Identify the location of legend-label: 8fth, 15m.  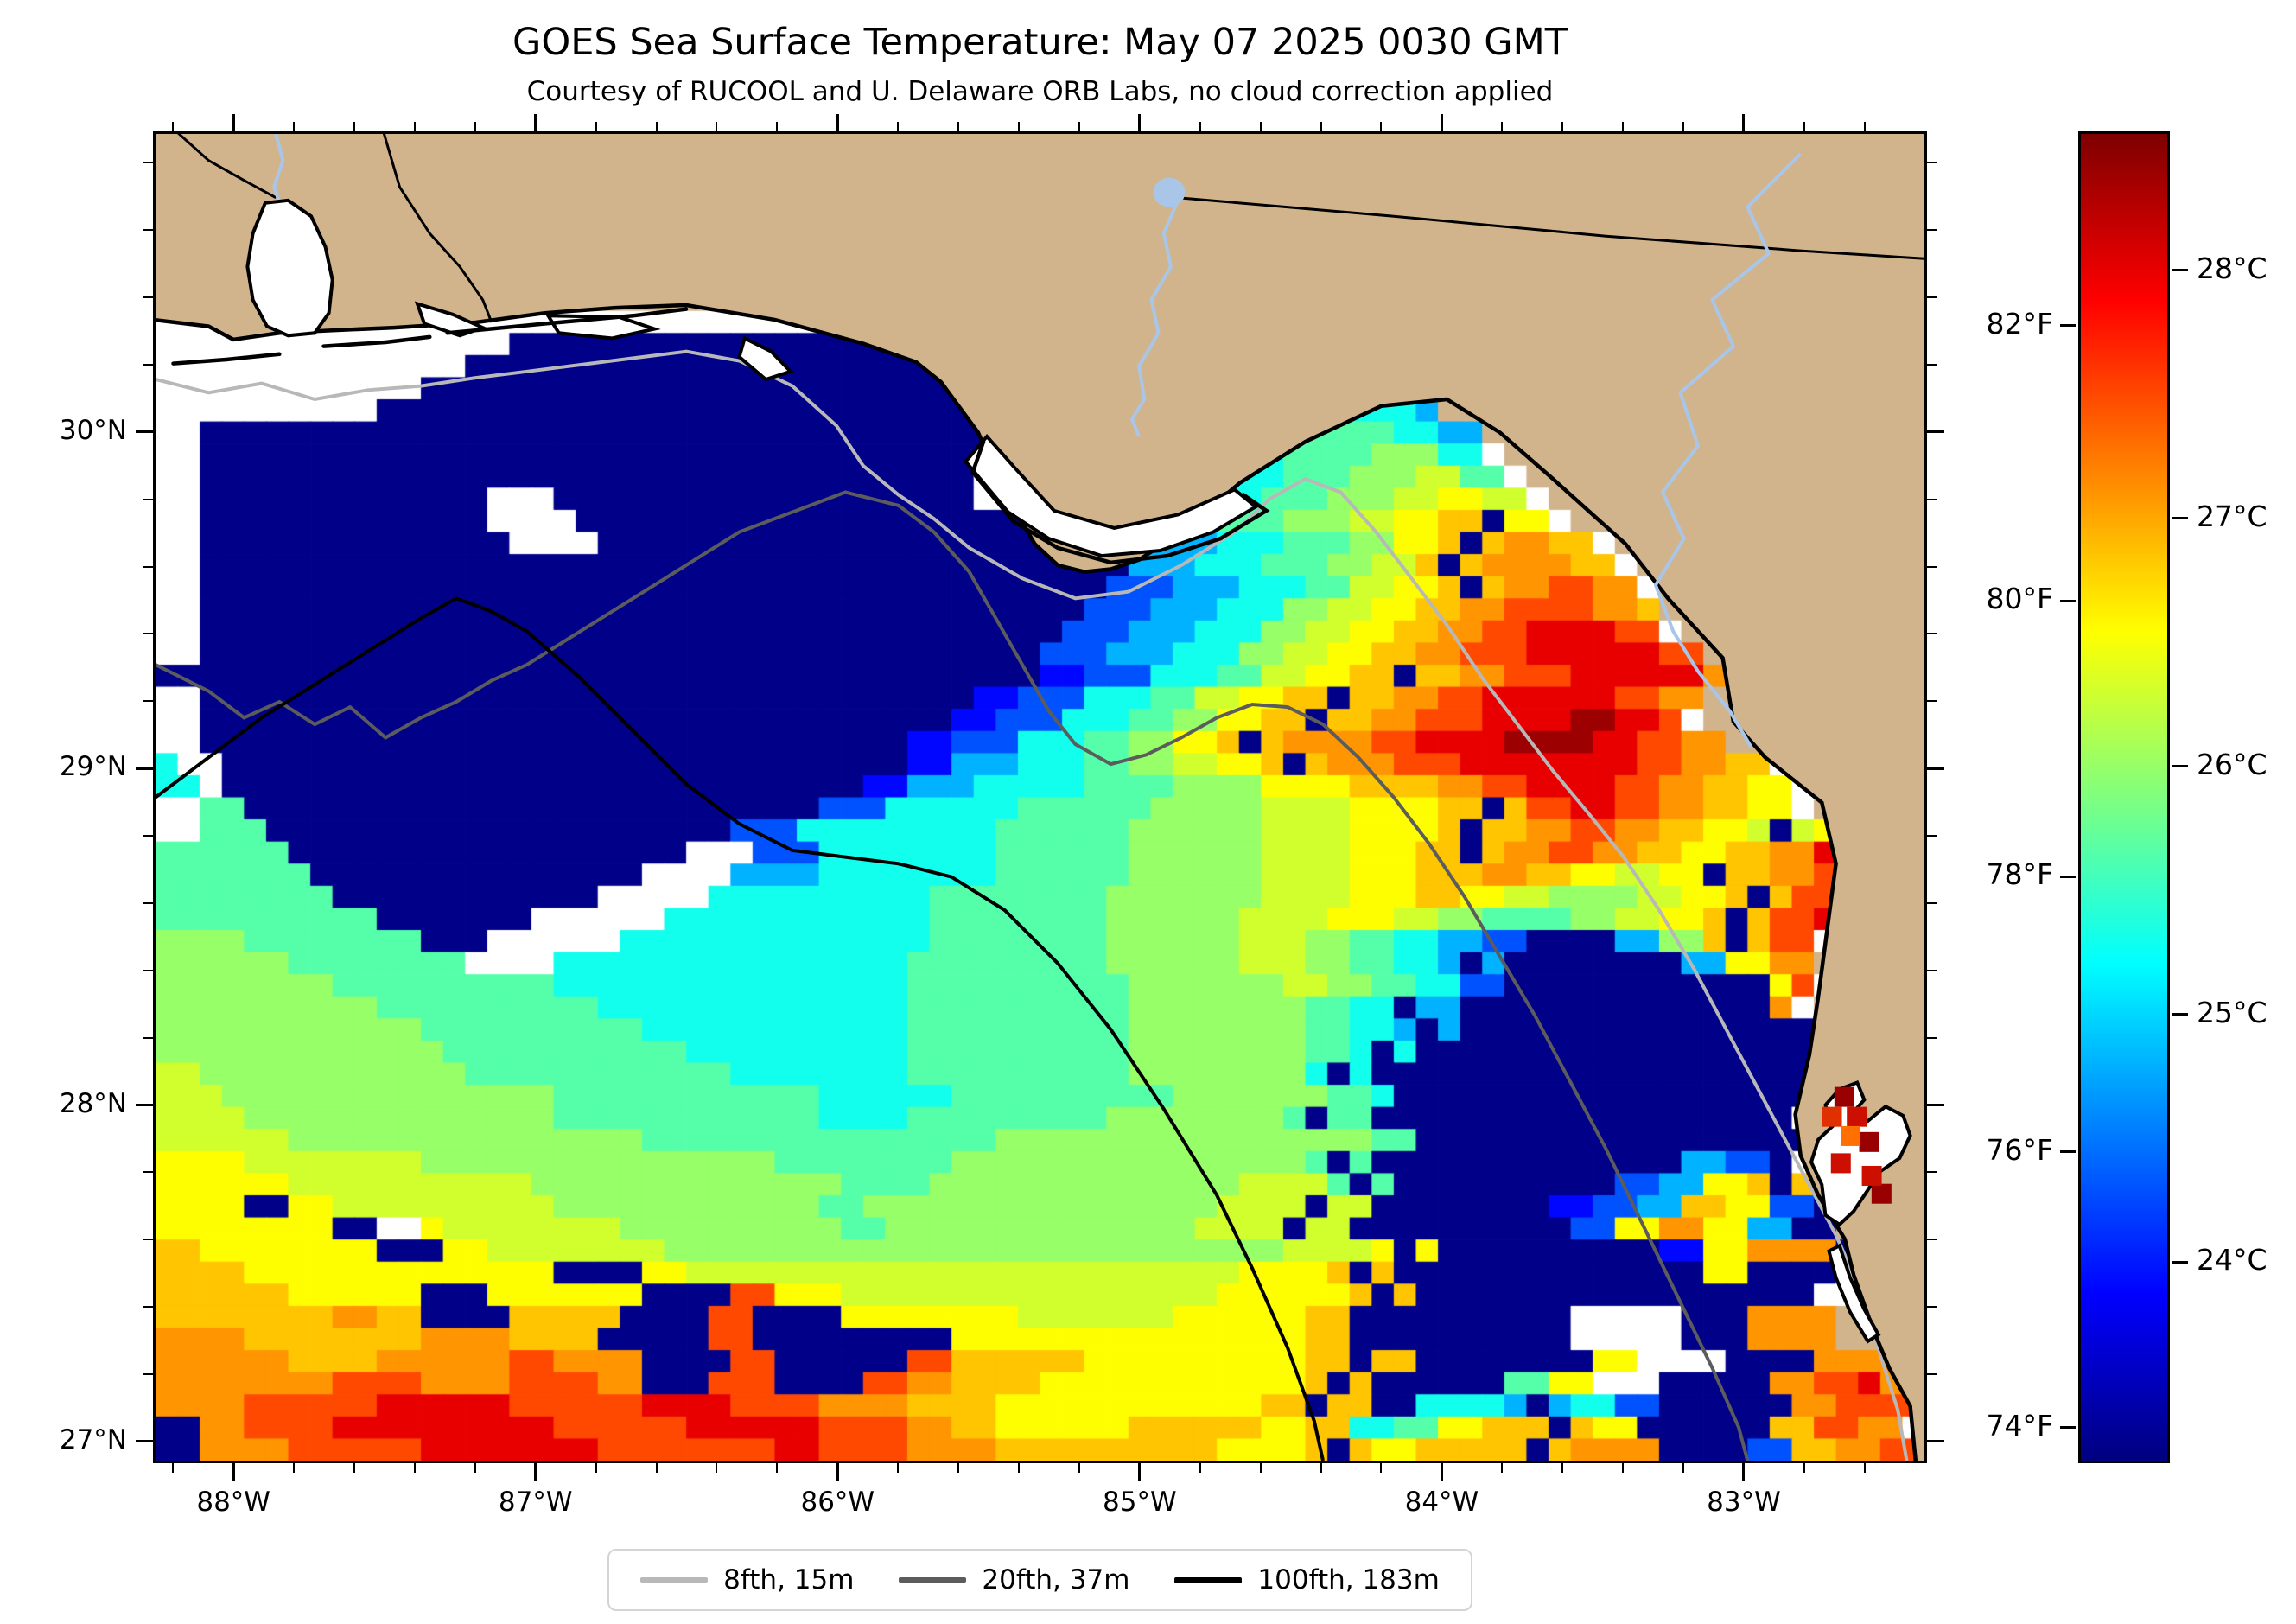
(789, 1580).